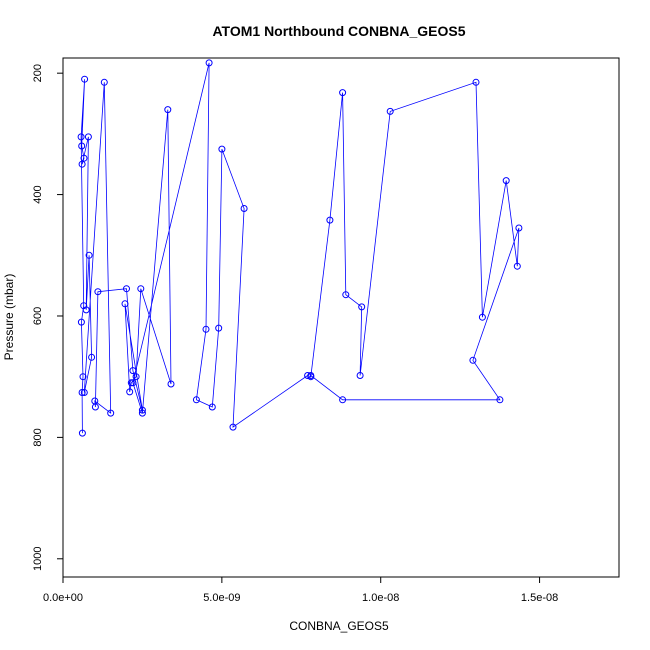 The height and width of the screenshot is (650, 650). What do you see at coordinates (9, 317) in the screenshot?
I see `y-axis-label: Pressure (mbar)` at bounding box center [9, 317].